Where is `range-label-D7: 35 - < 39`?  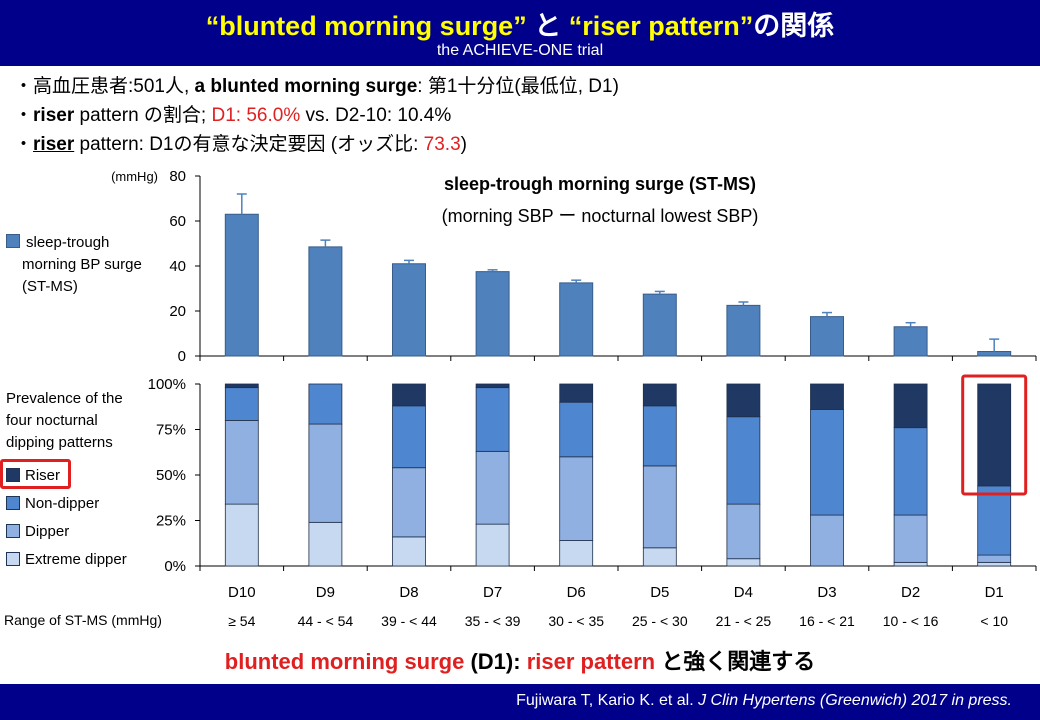 range-label-D7: 35 - < 39 is located at coordinates (493, 621).